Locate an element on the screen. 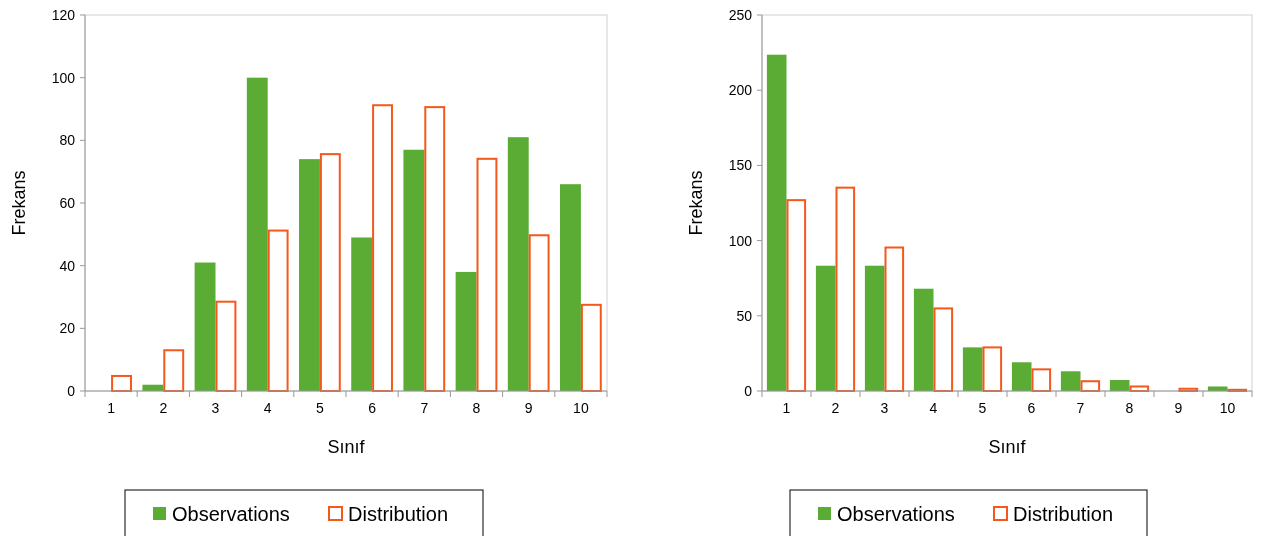  y-tick-label: 150 is located at coordinates (740, 165).